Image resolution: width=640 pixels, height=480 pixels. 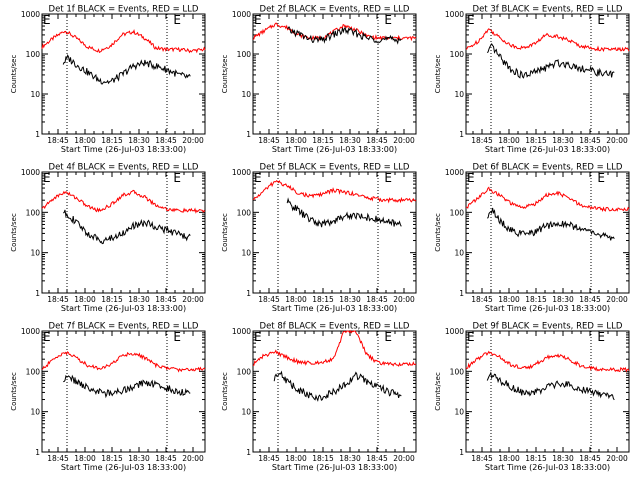 What do you see at coordinates (548, 327) in the screenshot?
I see `panel-title: Det 9f BLACK = Events, RED = LLD` at bounding box center [548, 327].